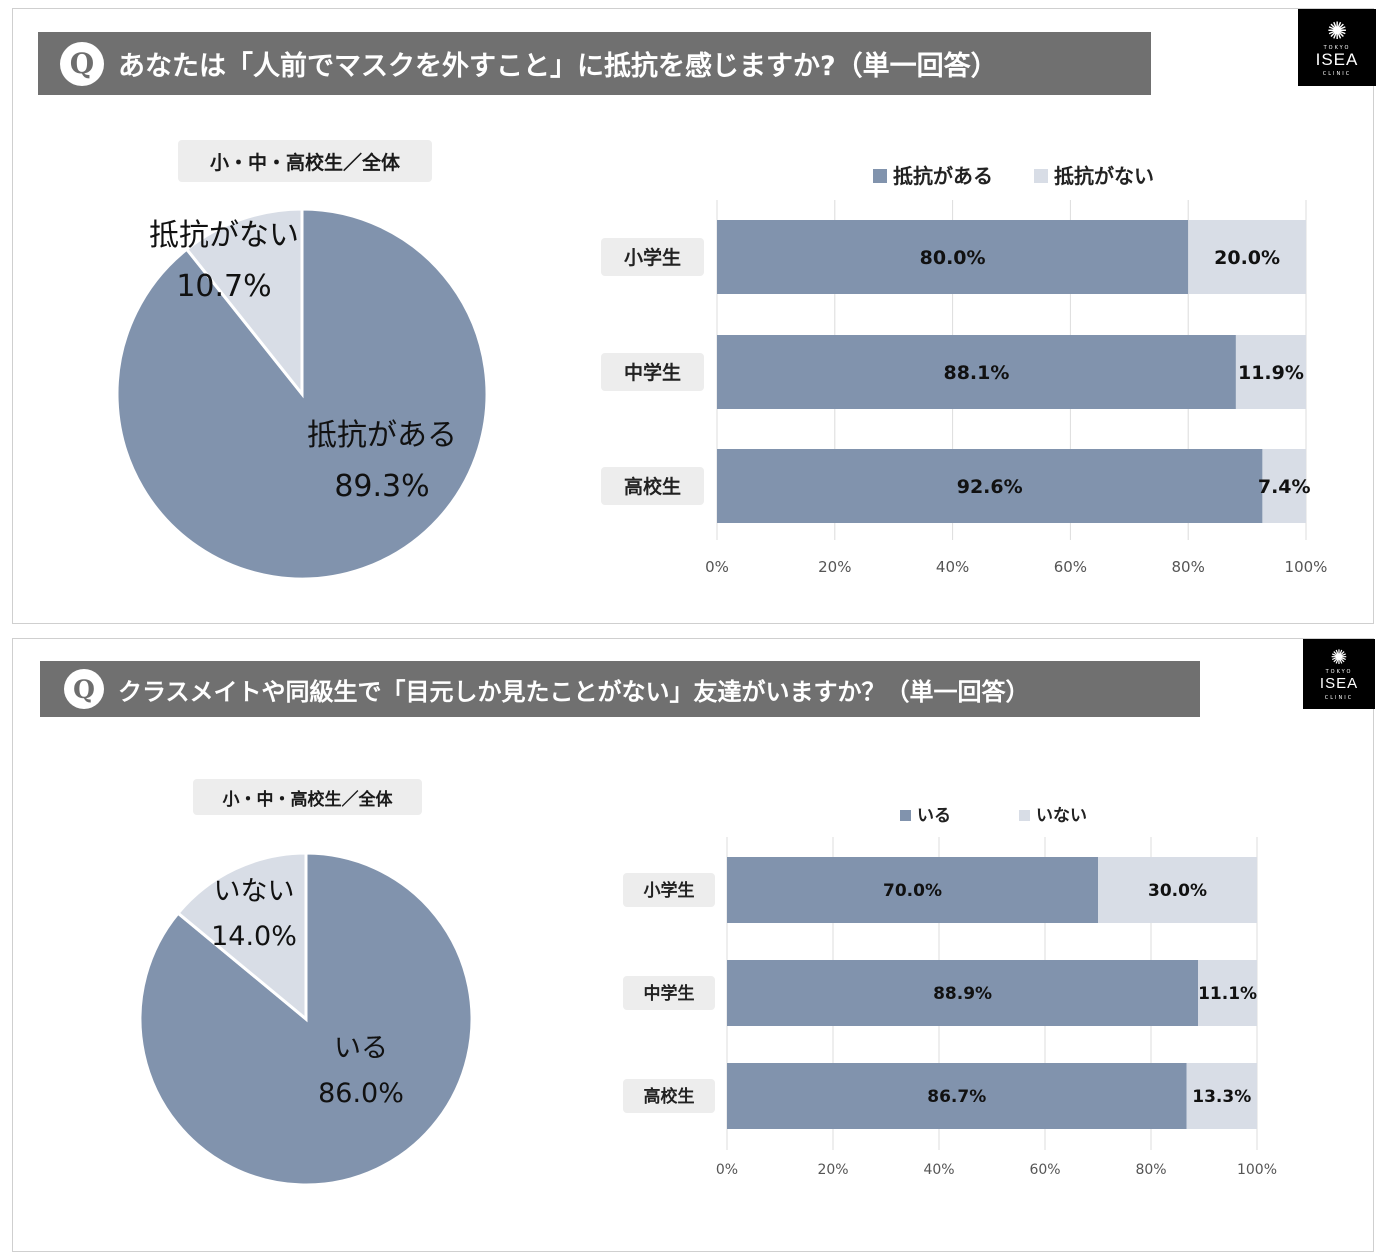 The width and height of the screenshot is (1389, 1260). Describe the element at coordinates (574, 691) in the screenshot. I see `question-text: クラスメイトや同級生で「目元しか見たことがない」友達がいますか？（単一回答）` at that location.